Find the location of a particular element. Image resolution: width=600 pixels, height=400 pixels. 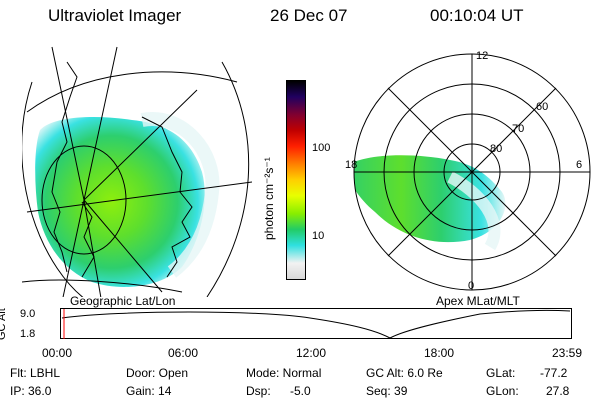

altitude-timeline is located at coordinates (316, 323).